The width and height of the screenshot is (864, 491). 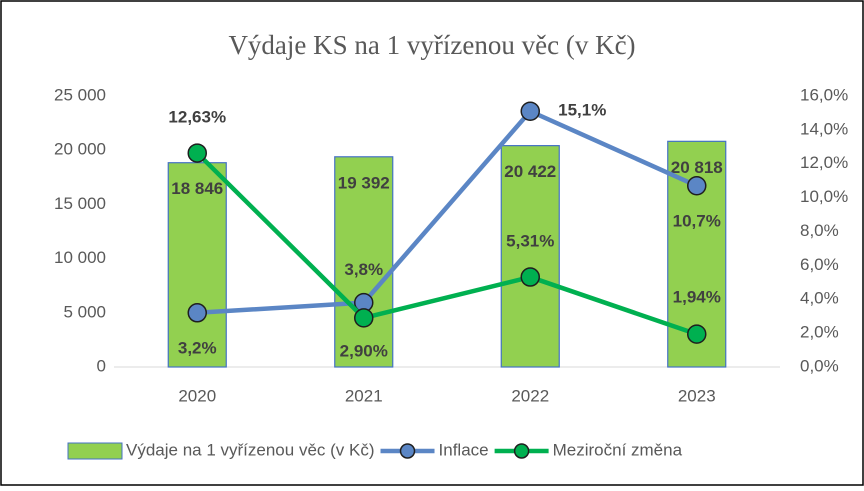 I want to click on y2-tick-label: 10,0%, so click(x=824, y=196).